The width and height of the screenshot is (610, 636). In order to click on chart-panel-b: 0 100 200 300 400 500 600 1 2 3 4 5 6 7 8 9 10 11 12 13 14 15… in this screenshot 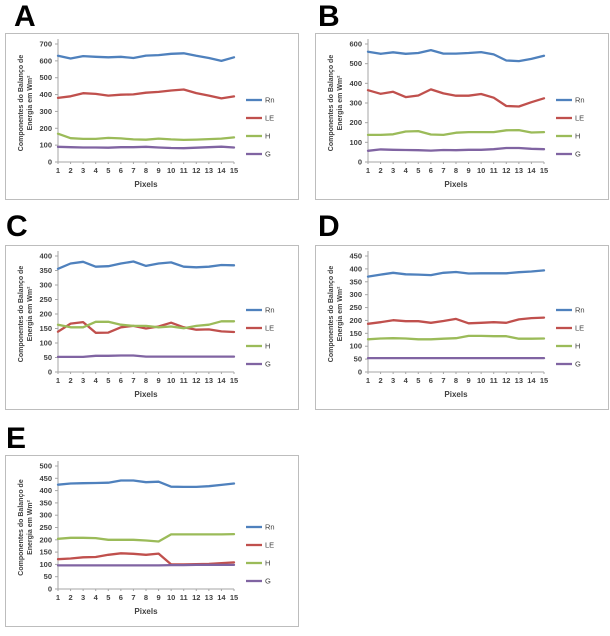, I will do `click(462, 116)`.